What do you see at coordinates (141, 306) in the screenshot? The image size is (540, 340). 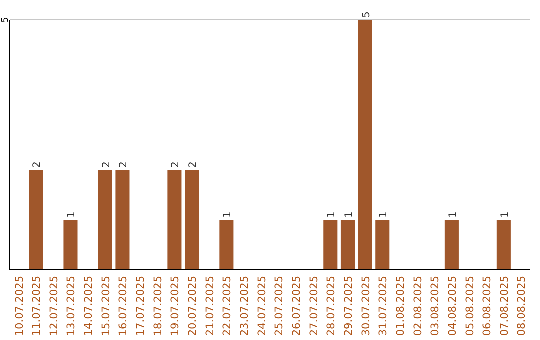 I see `x-tick-label: 17.07.2025` at bounding box center [141, 306].